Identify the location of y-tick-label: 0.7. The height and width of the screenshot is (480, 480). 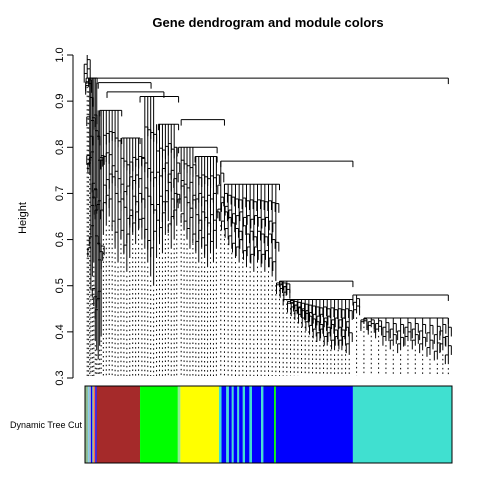
(60, 193).